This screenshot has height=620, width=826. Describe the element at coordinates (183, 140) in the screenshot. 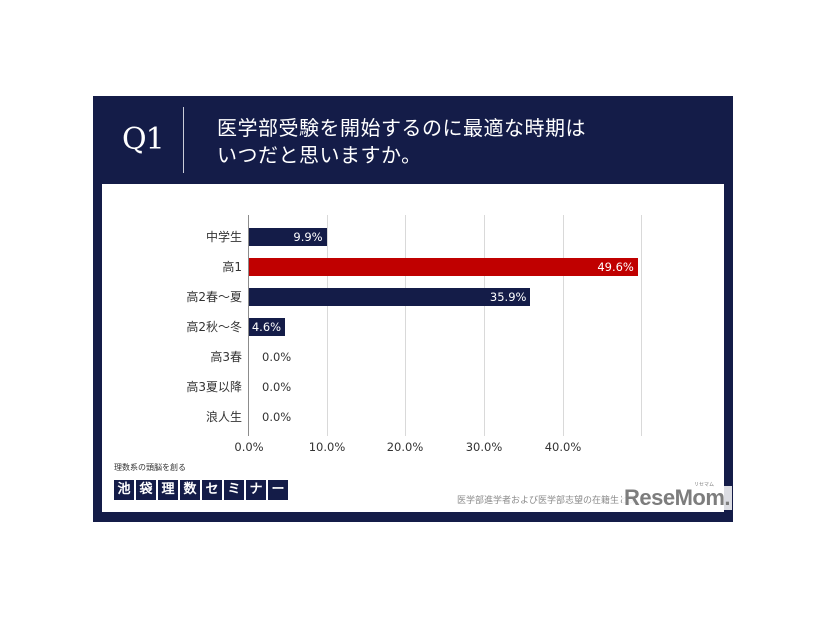

I see `header-divider` at that location.